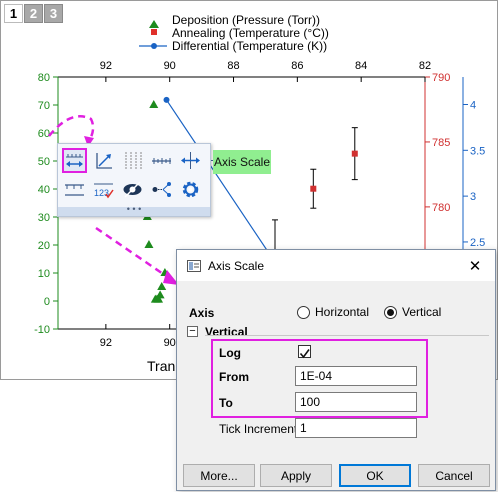  I want to click on x-bottom-tick-label: 92, so click(106, 343).